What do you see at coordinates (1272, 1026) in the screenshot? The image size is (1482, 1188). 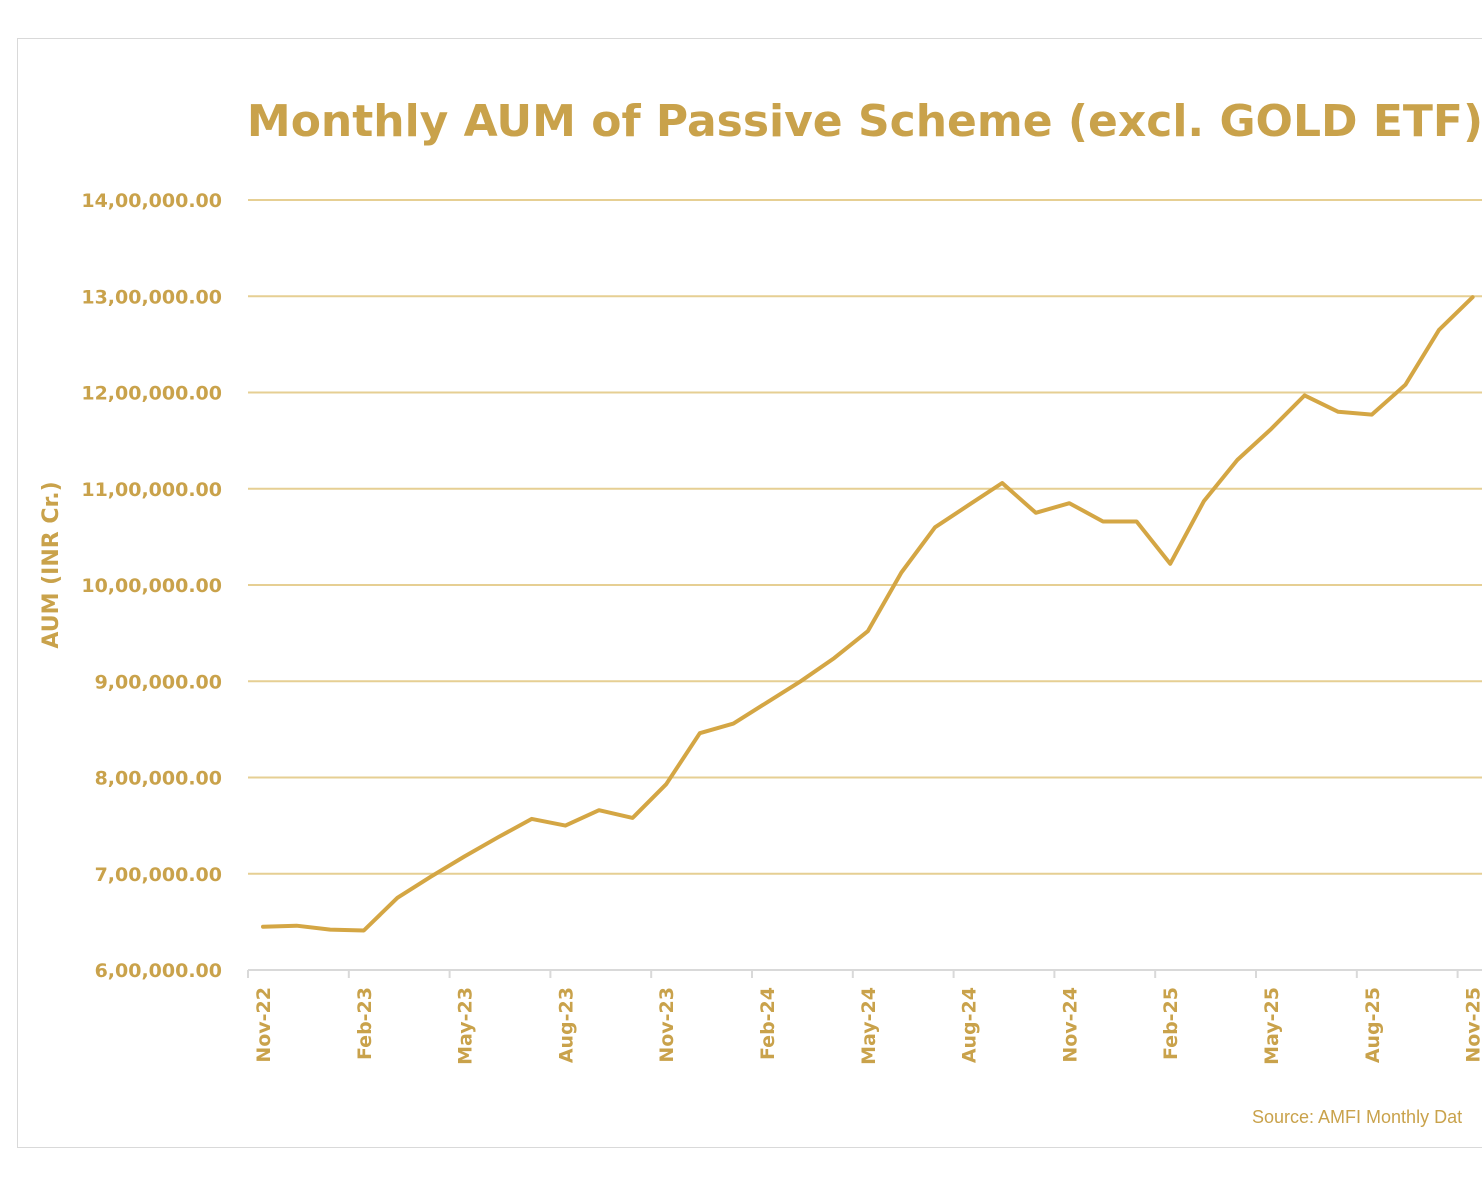 I see `x-tick-label: May-25` at bounding box center [1272, 1026].